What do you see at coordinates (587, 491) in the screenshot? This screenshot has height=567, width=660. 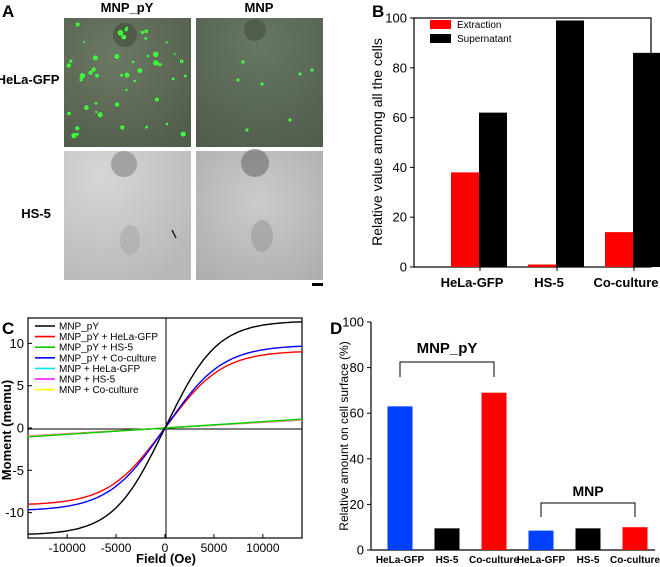 I see `group-label-mnp: MNP` at bounding box center [587, 491].